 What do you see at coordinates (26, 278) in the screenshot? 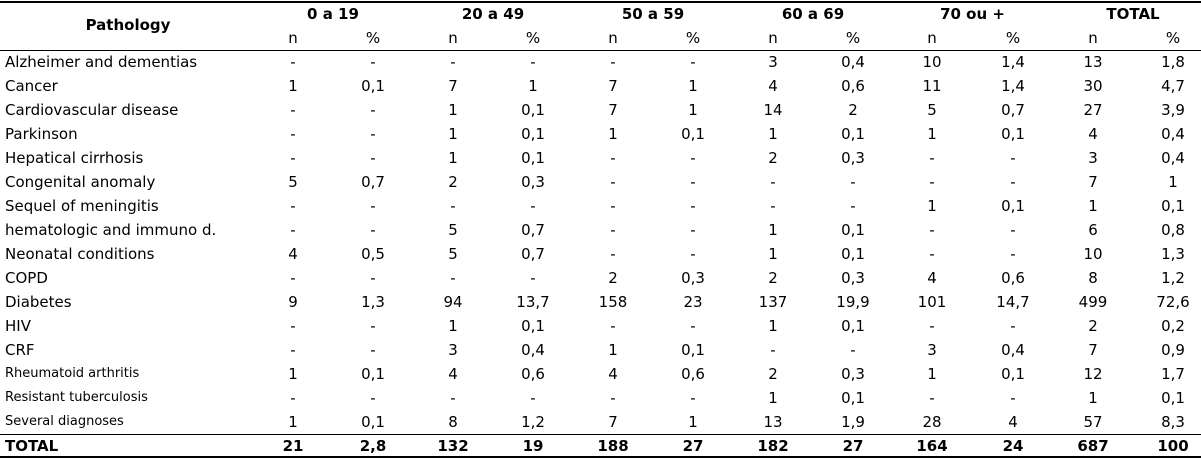
I see `row-label: COPD` at bounding box center [26, 278].